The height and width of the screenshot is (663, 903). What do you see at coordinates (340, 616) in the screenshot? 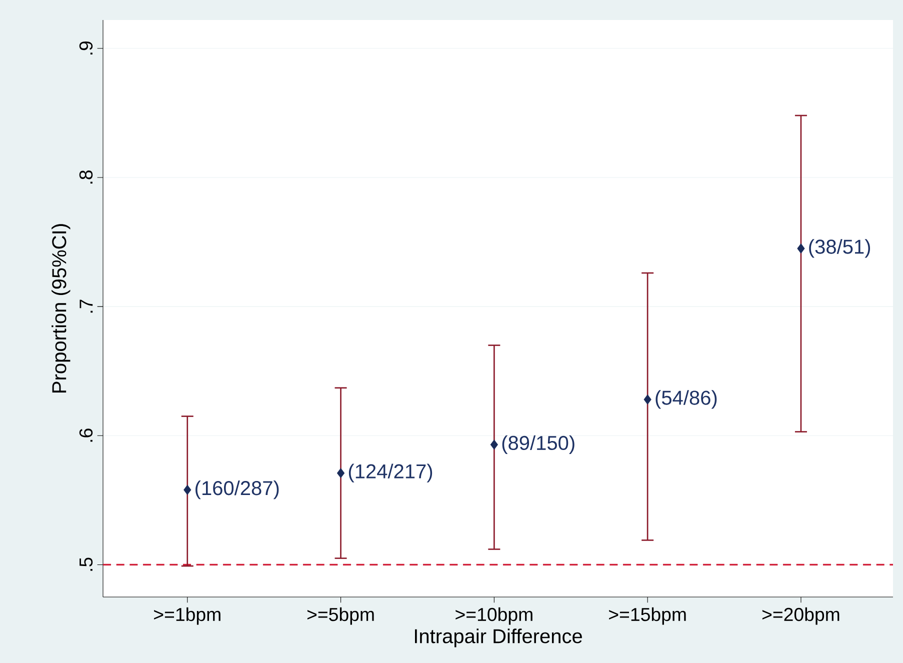
I see `x-tick-label: >=5bpm` at bounding box center [340, 616].